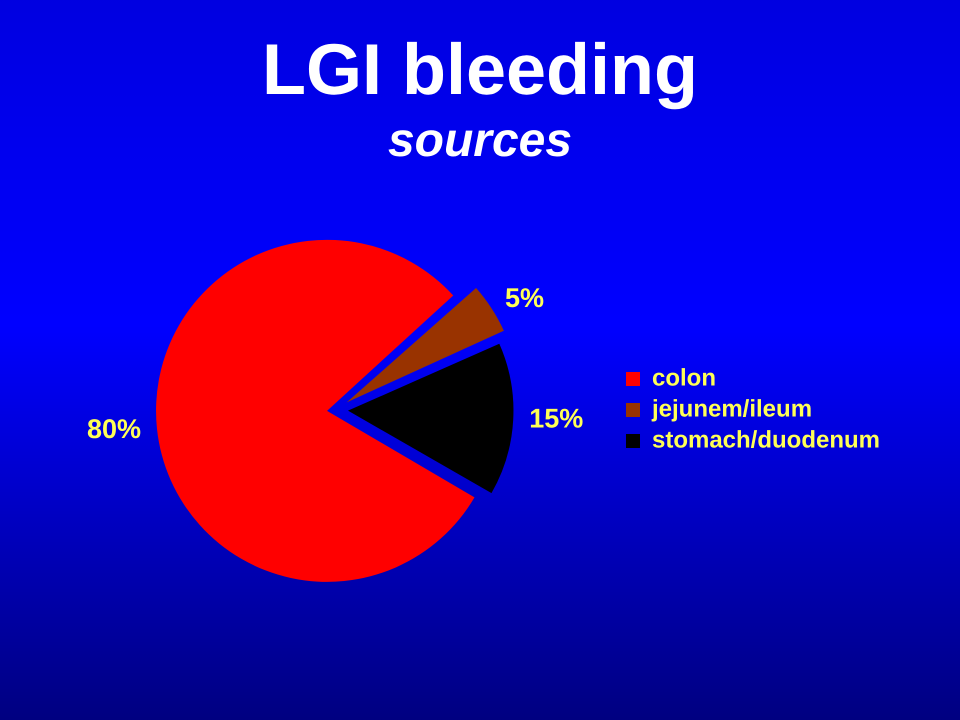  What do you see at coordinates (479, 70) in the screenshot?
I see `chart-title: LGI bleeding` at bounding box center [479, 70].